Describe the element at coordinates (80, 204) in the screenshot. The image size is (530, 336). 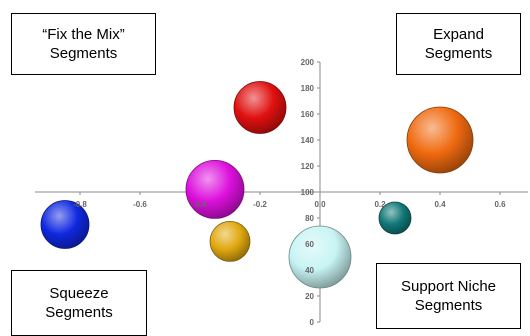
I see `x-tick-label: -0.8` at that location.